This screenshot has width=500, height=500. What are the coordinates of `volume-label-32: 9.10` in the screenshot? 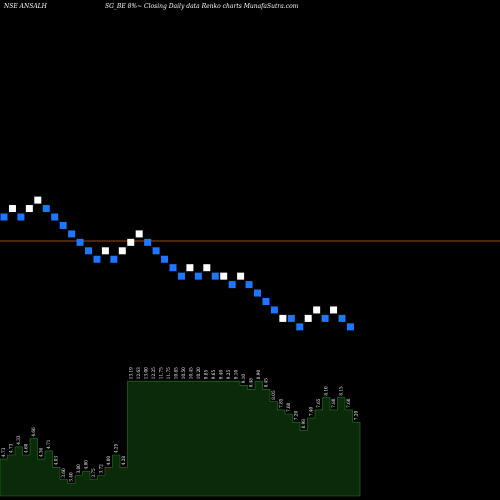 It's located at (243, 379).